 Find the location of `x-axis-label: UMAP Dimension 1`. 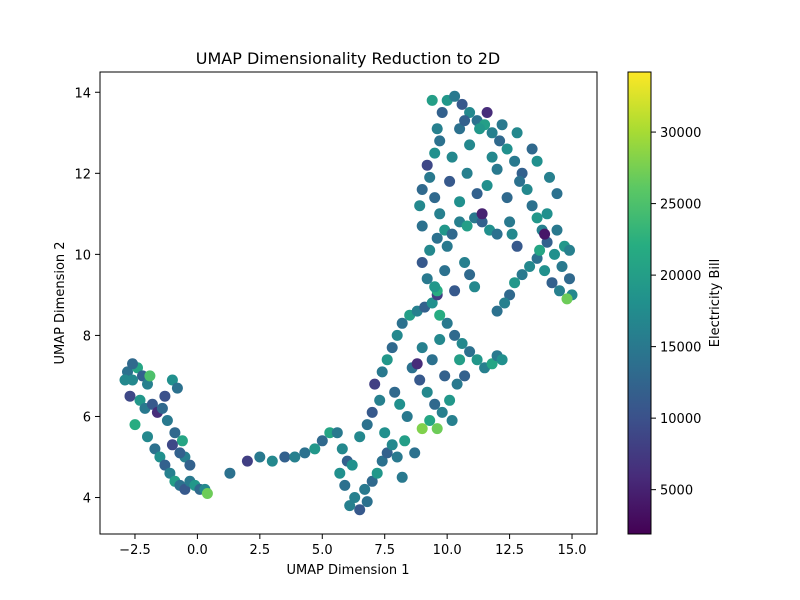

x-axis-label: UMAP Dimension 1 is located at coordinates (347, 570).